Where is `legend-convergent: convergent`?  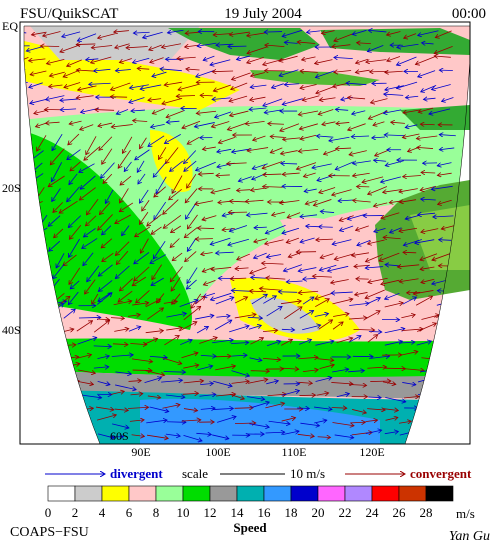
legend-convergent: convergent is located at coordinates (441, 473).